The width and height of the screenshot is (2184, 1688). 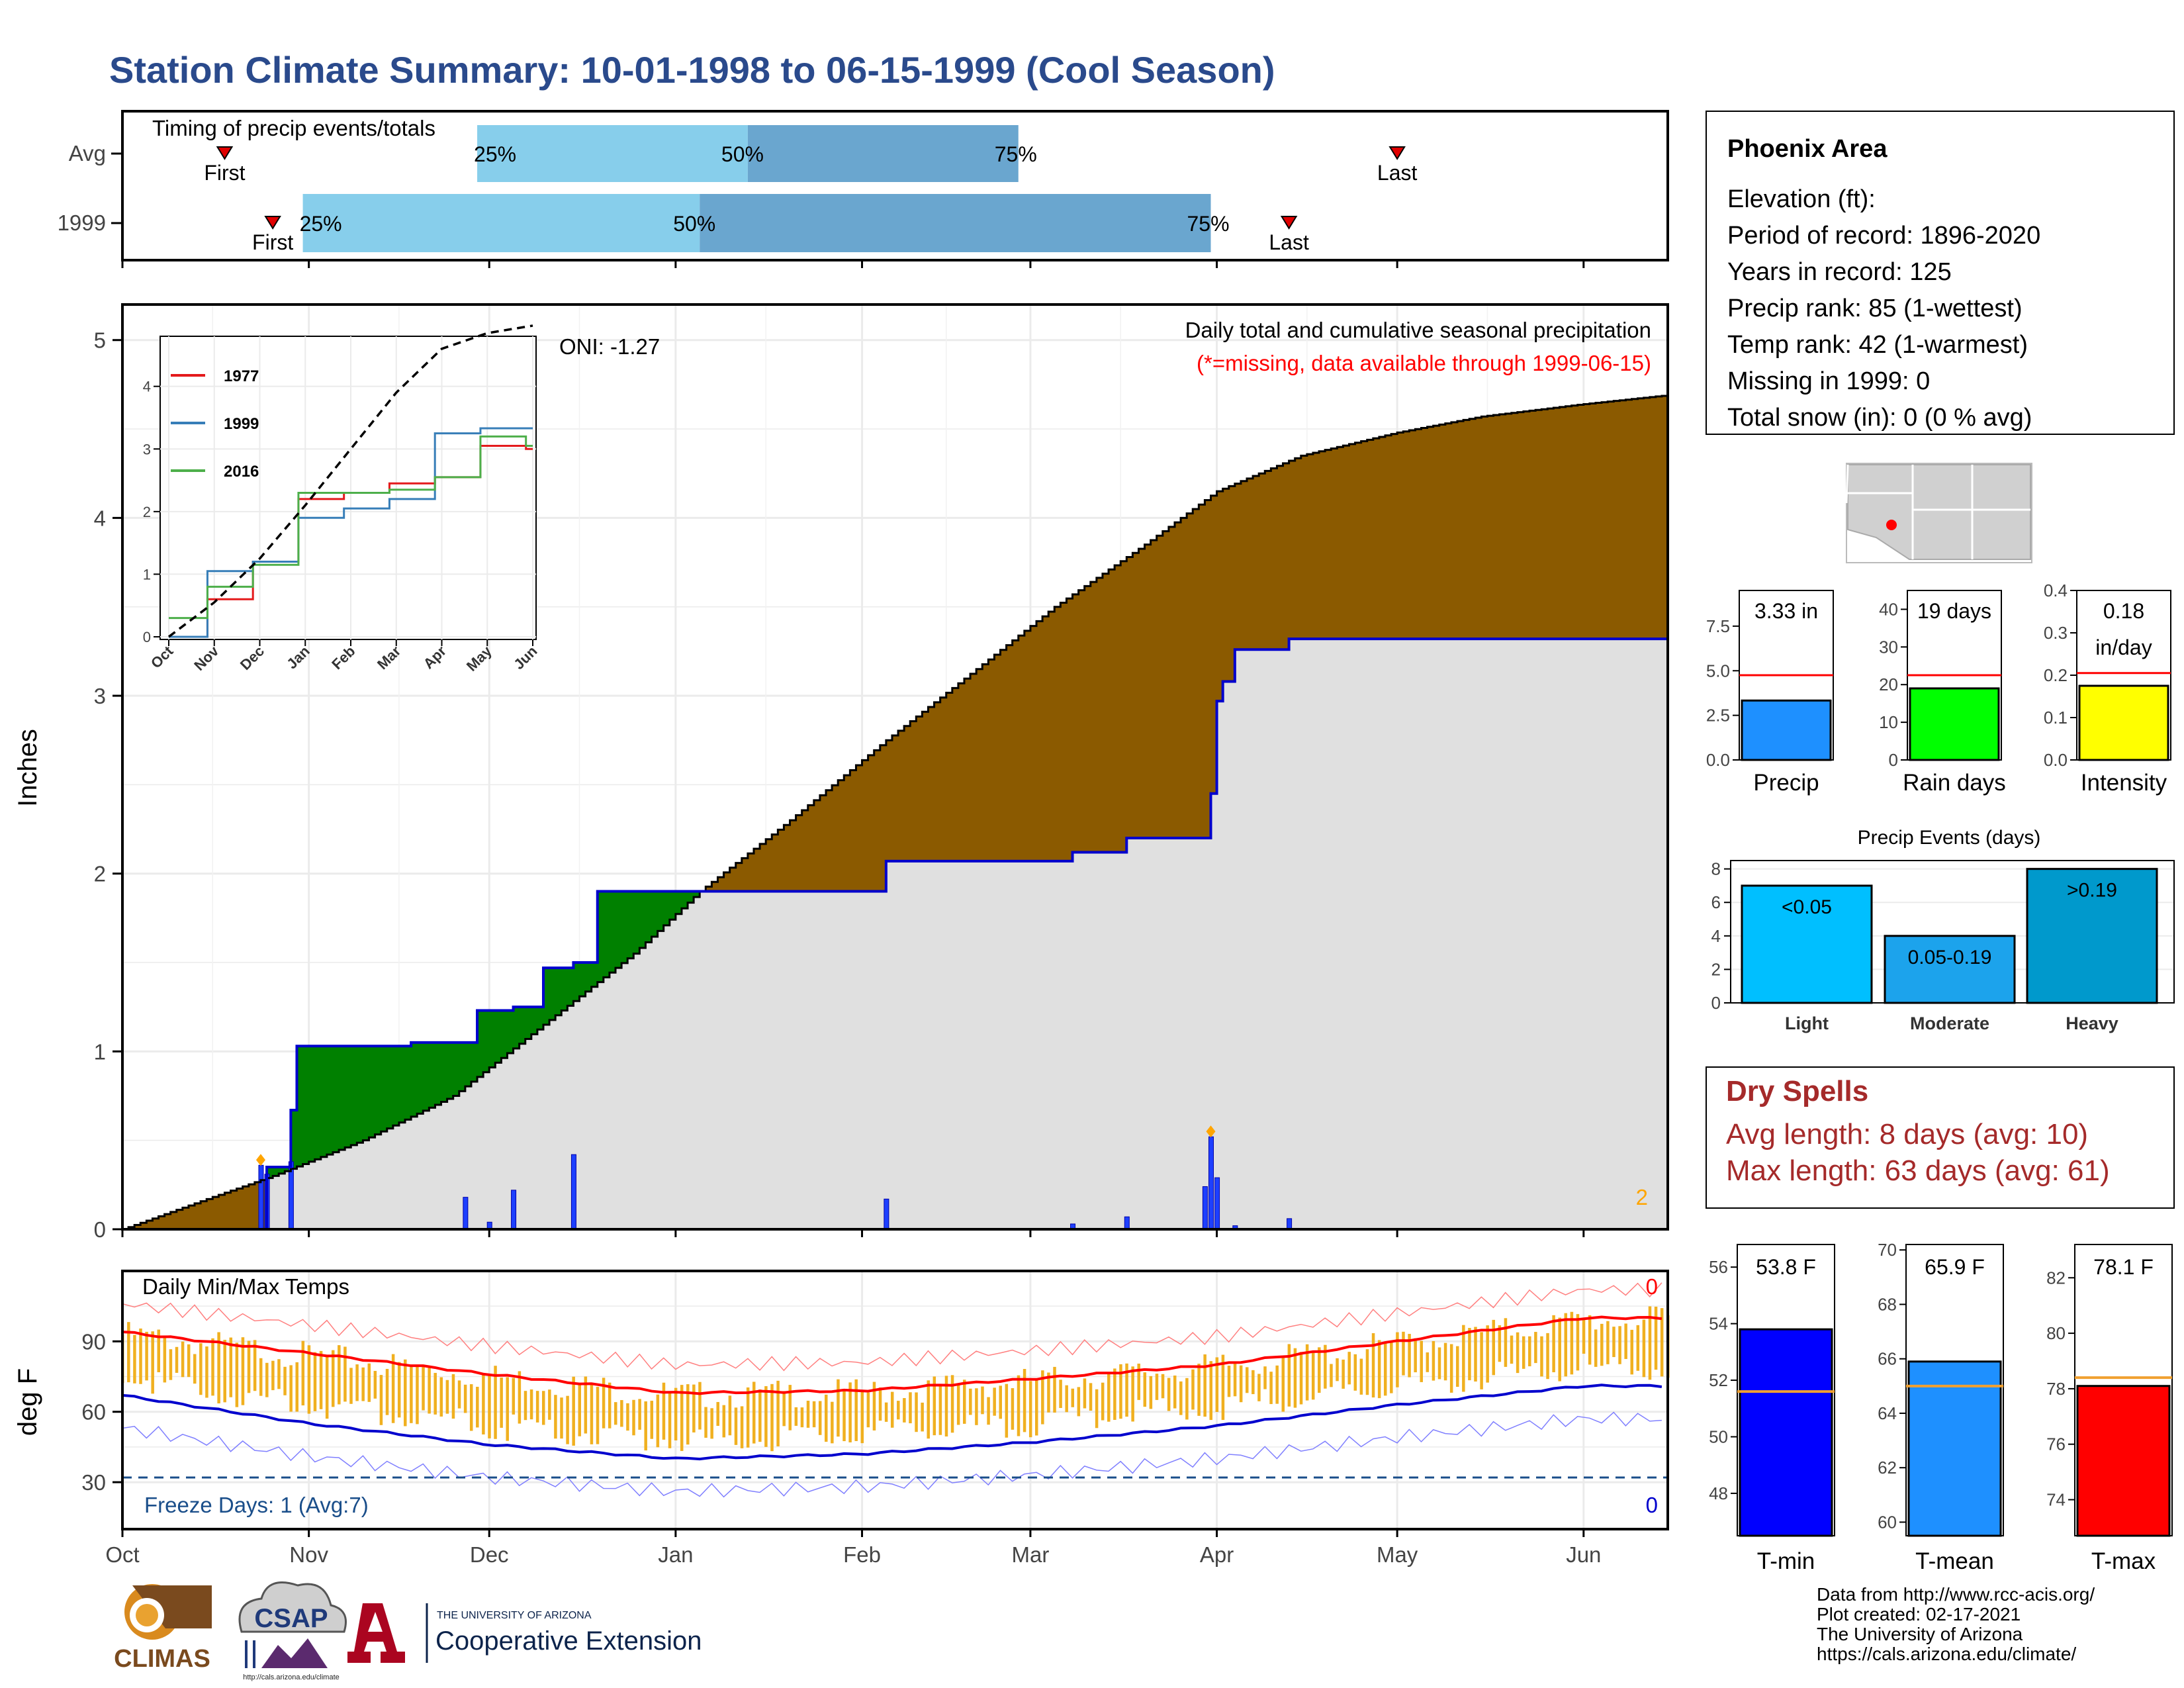 What do you see at coordinates (28, 768) in the screenshot?
I see `precip-y-axis-title: Inches` at bounding box center [28, 768].